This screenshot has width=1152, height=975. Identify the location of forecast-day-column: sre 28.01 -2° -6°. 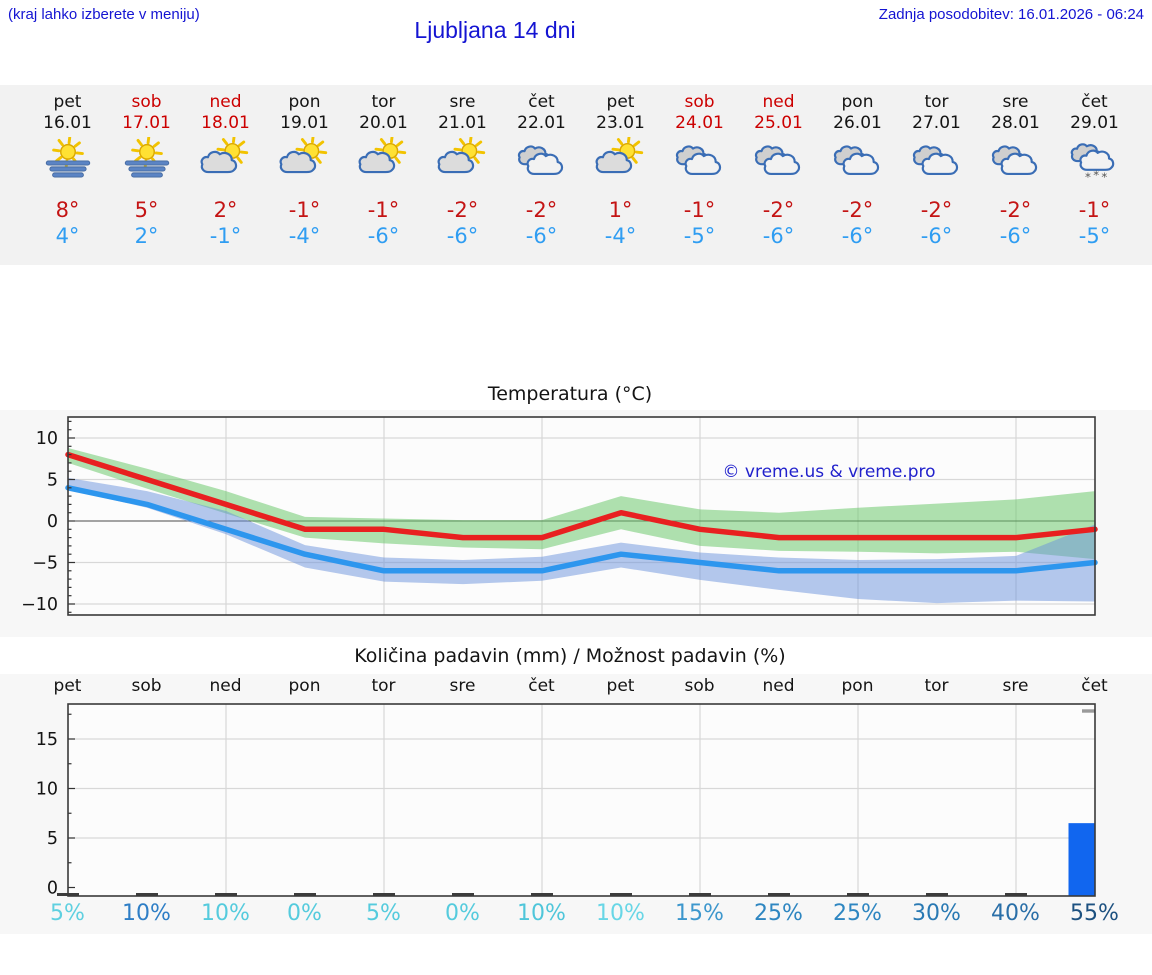
(1015, 175).